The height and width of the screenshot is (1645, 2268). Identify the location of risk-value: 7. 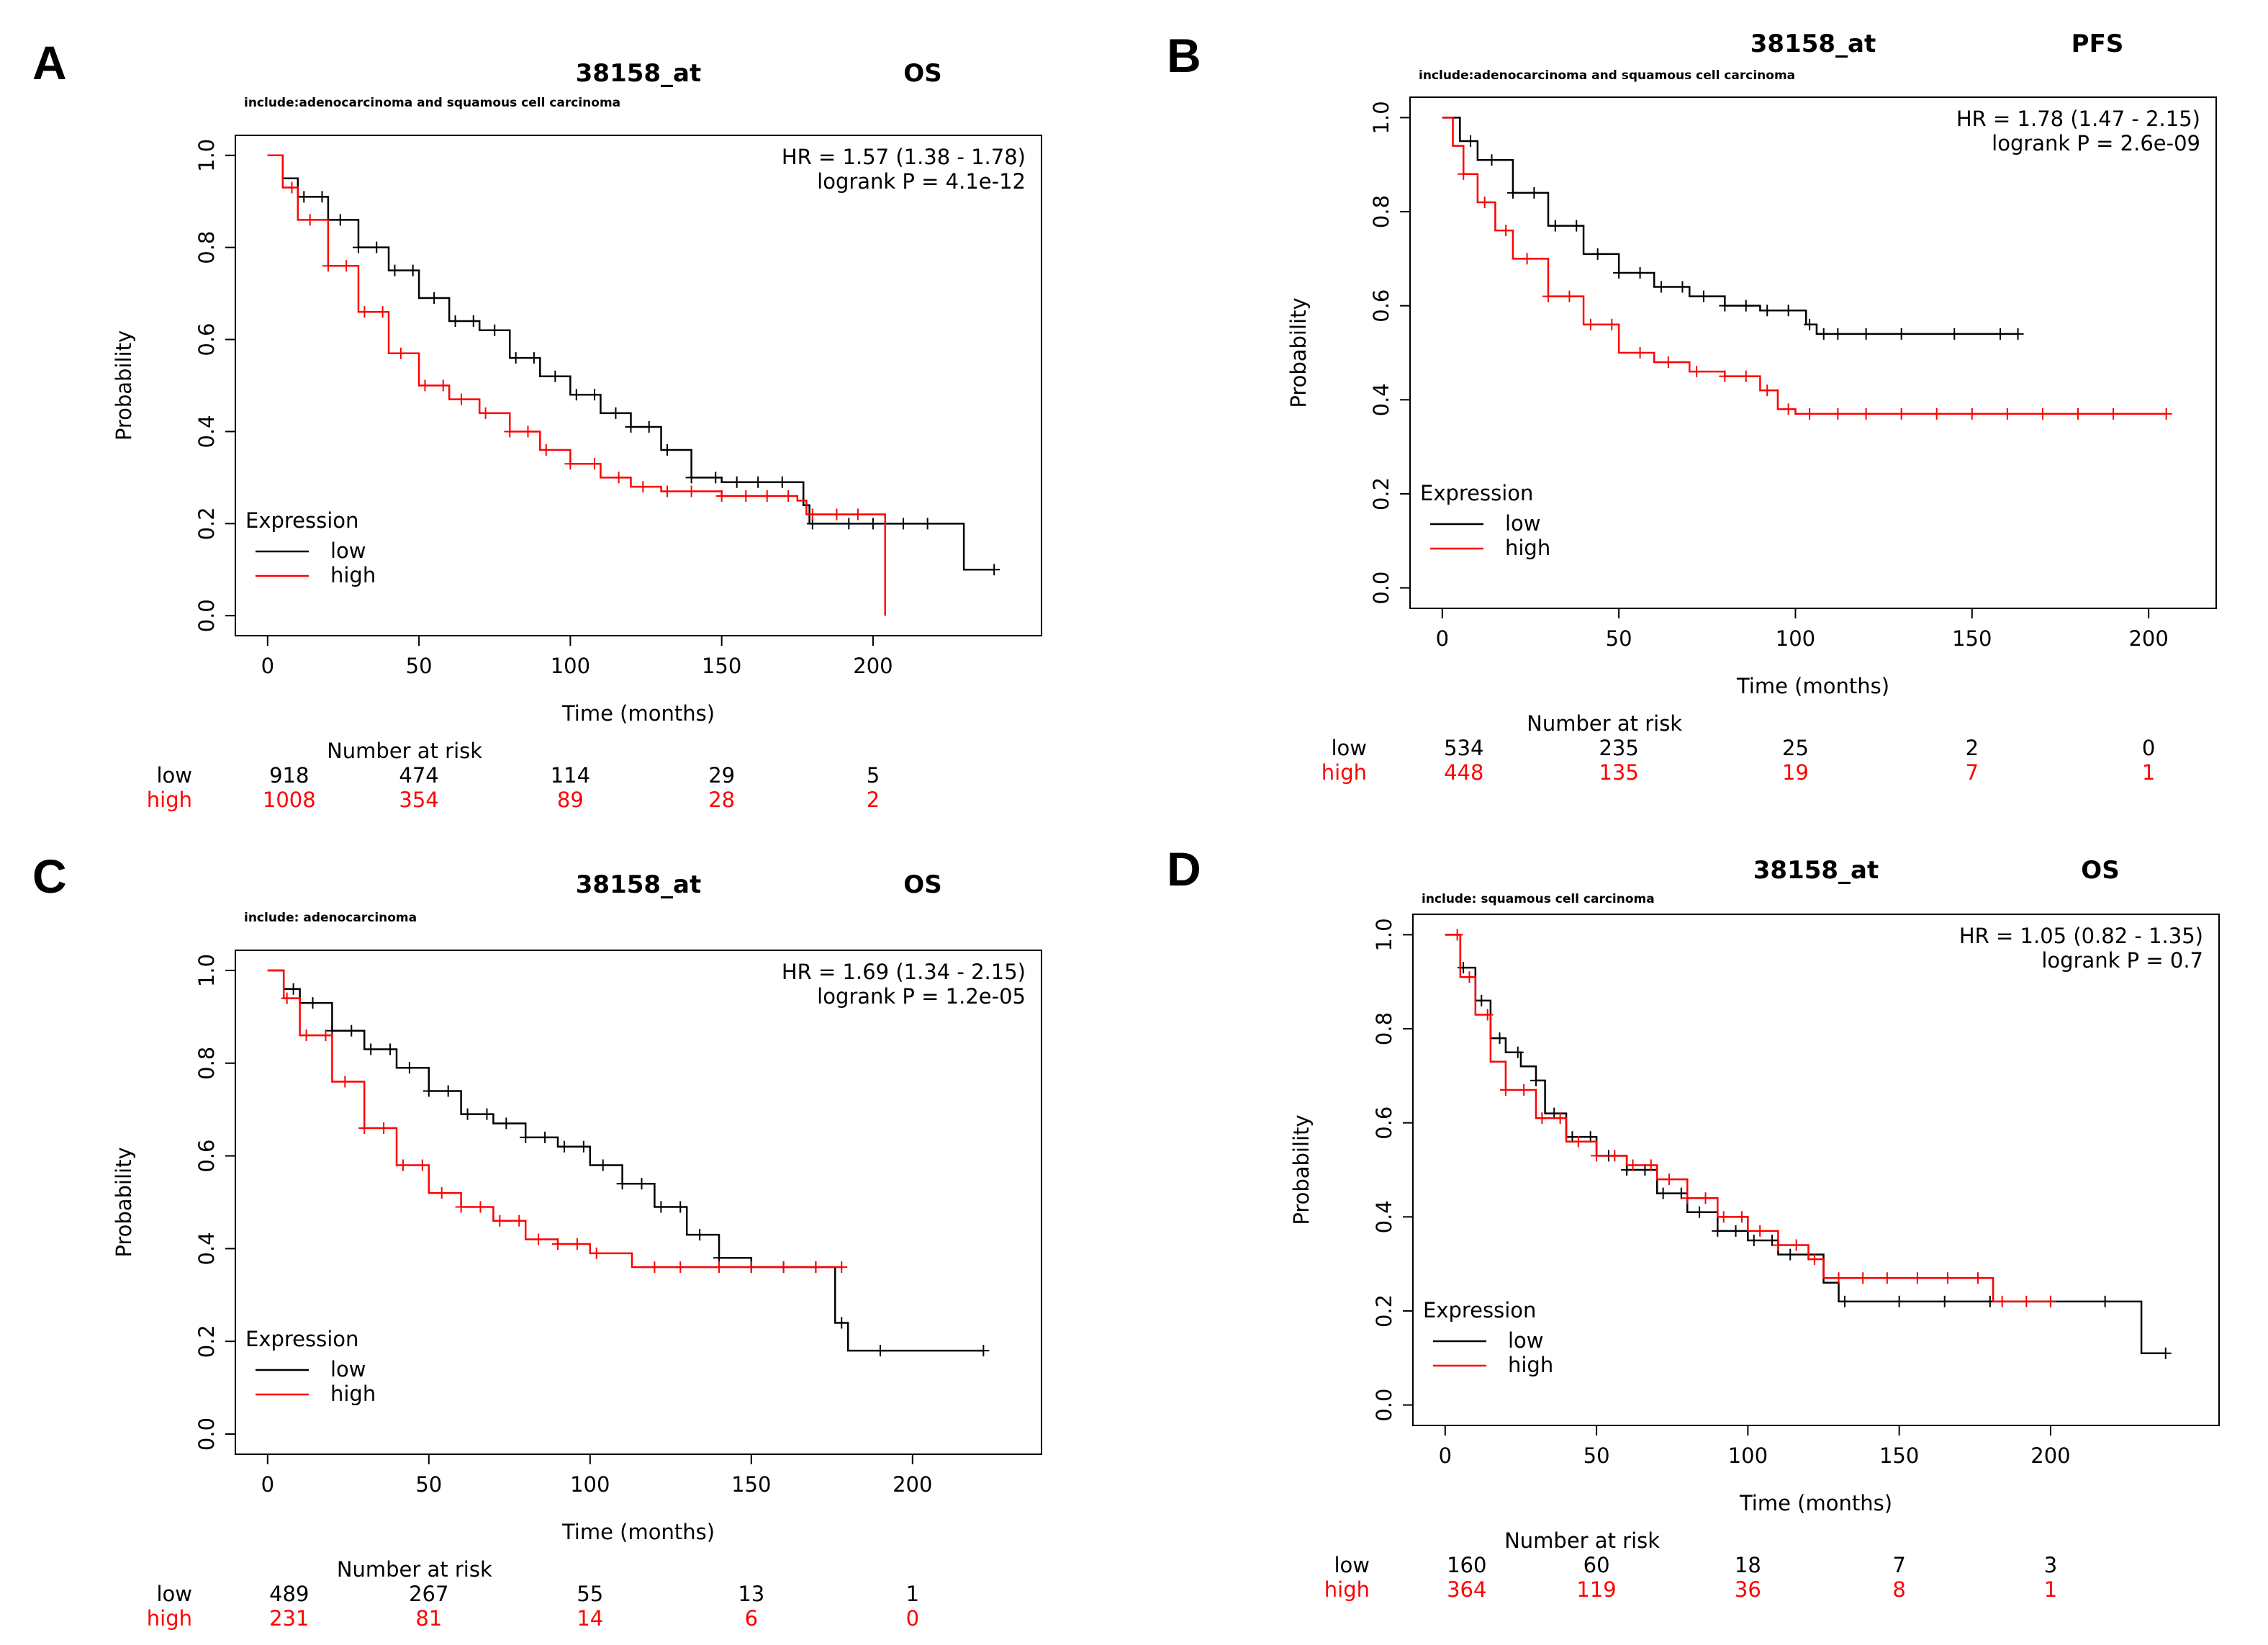
(1898, 1565).